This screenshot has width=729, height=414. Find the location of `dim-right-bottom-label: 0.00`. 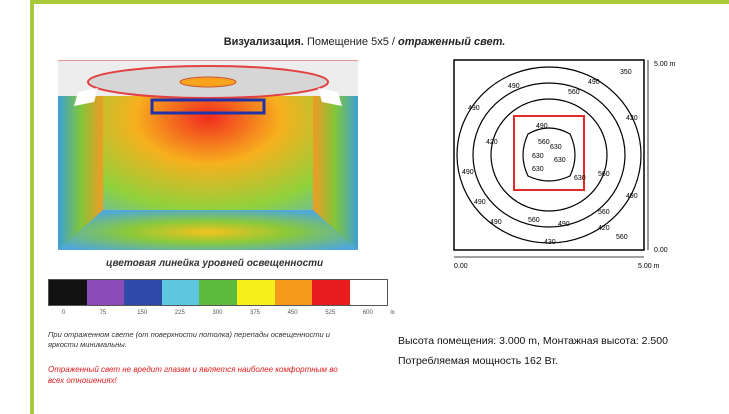

dim-right-bottom-label: 0.00 is located at coordinates (661, 250).